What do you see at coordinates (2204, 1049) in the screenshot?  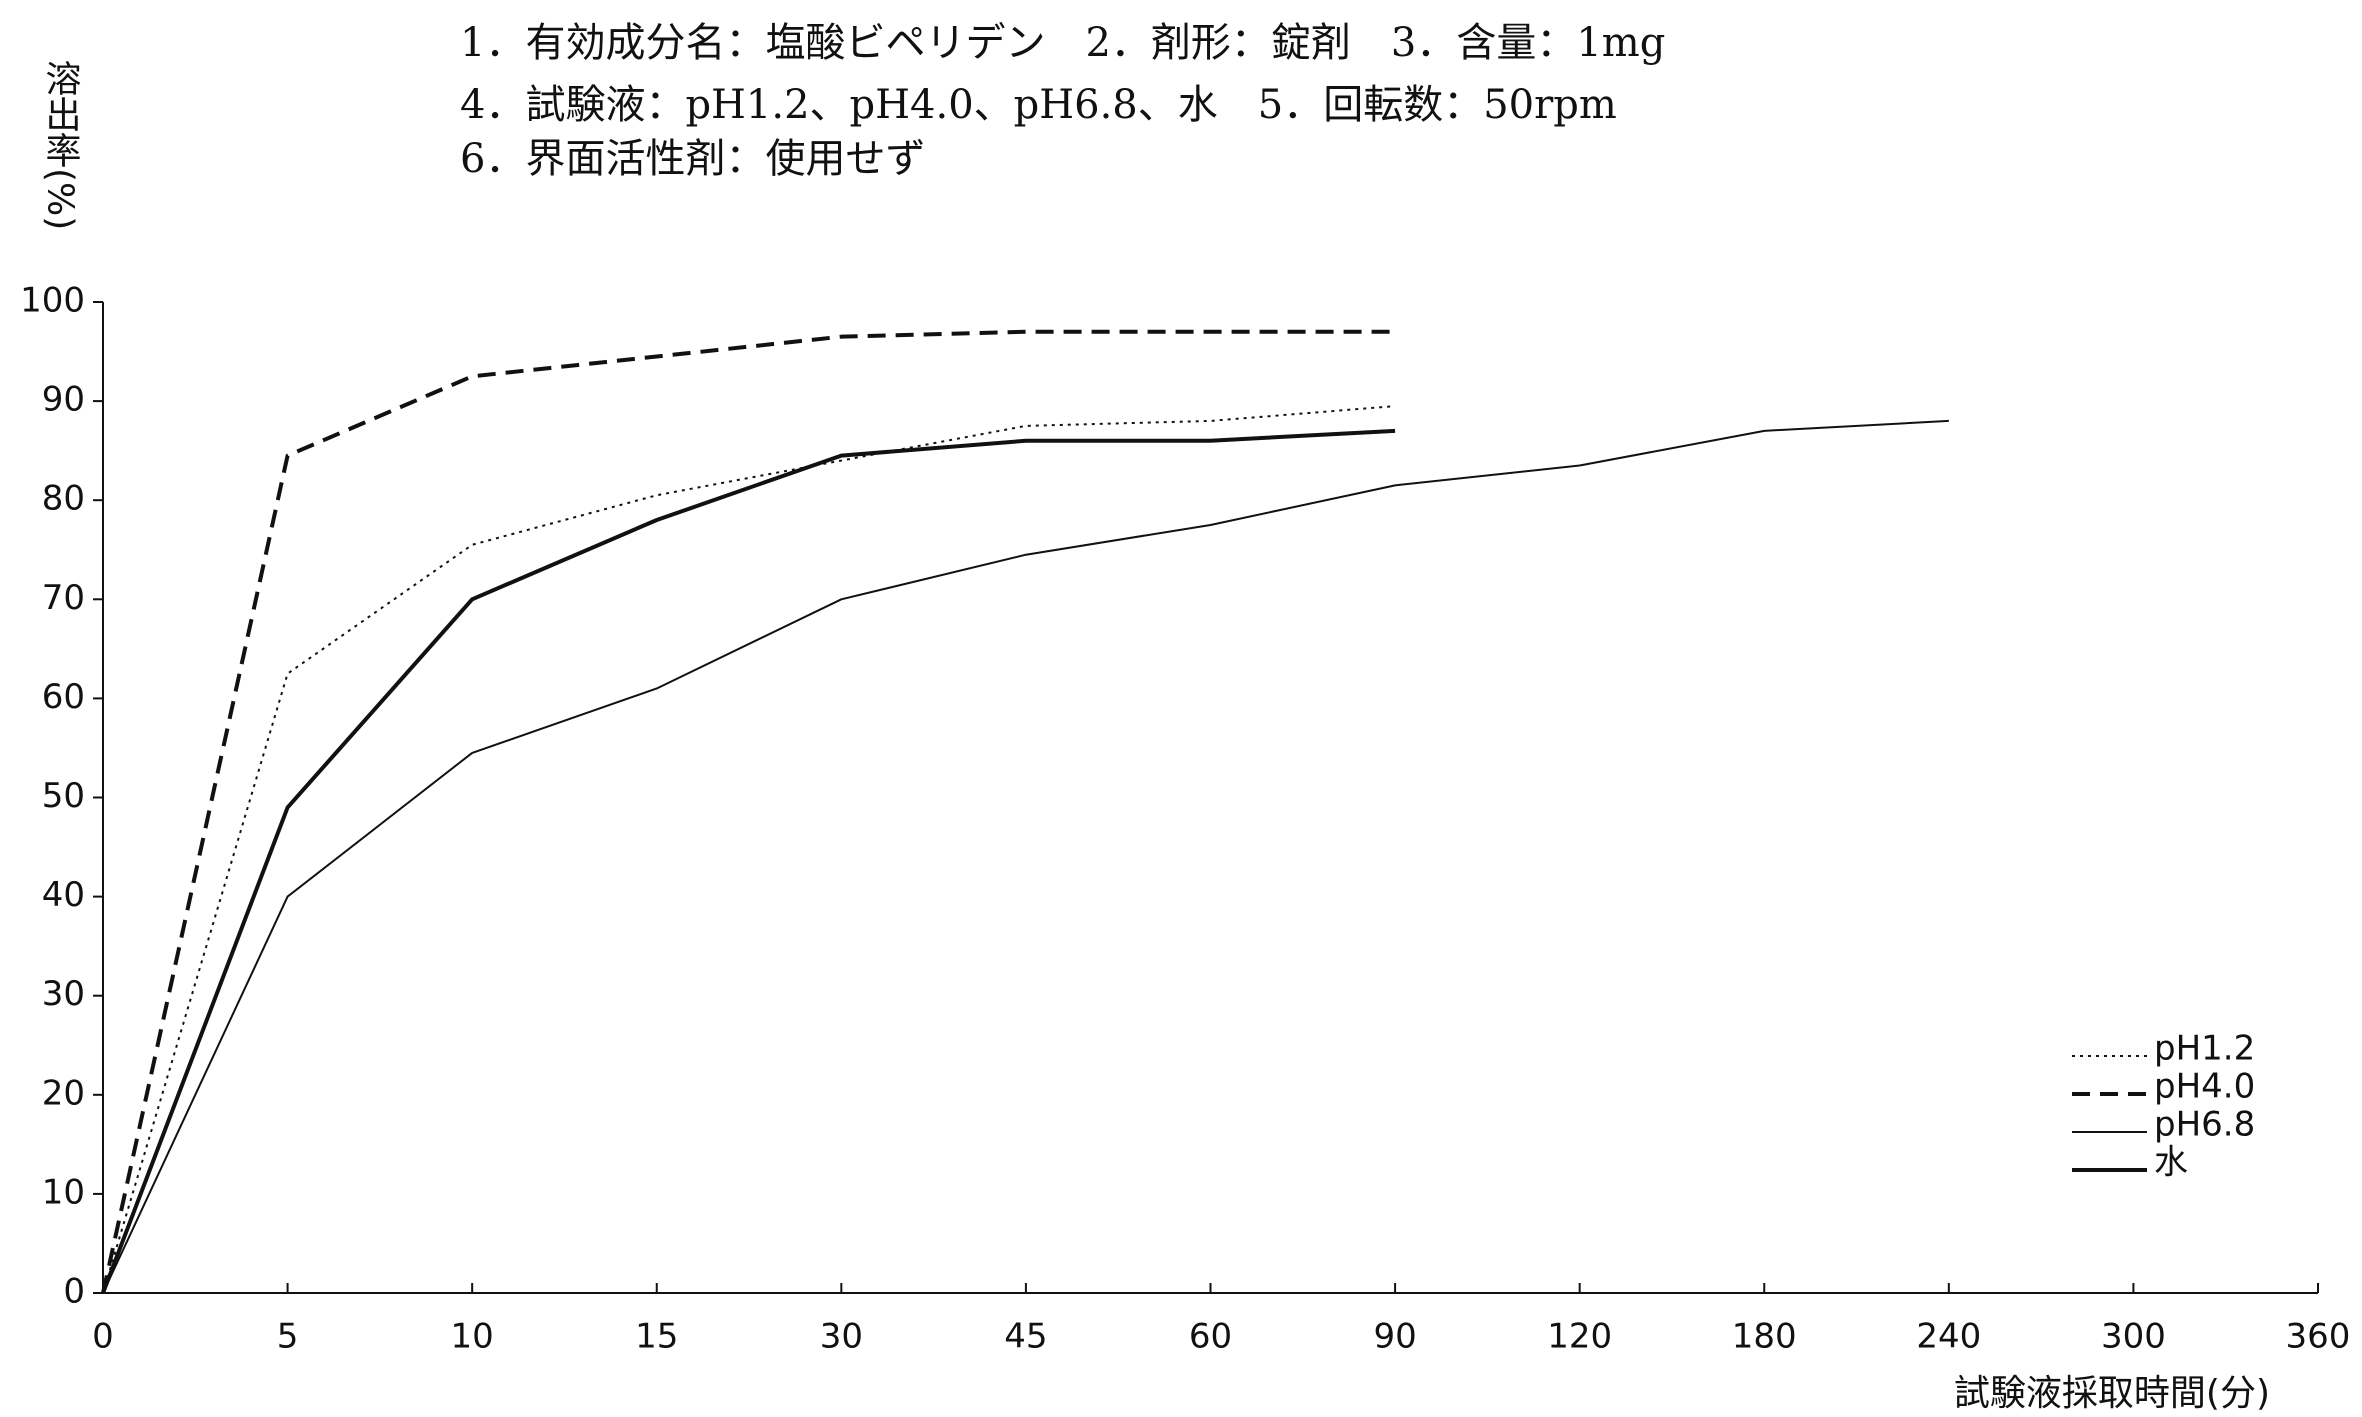 I see `legend-label: pH1.2` at bounding box center [2204, 1049].